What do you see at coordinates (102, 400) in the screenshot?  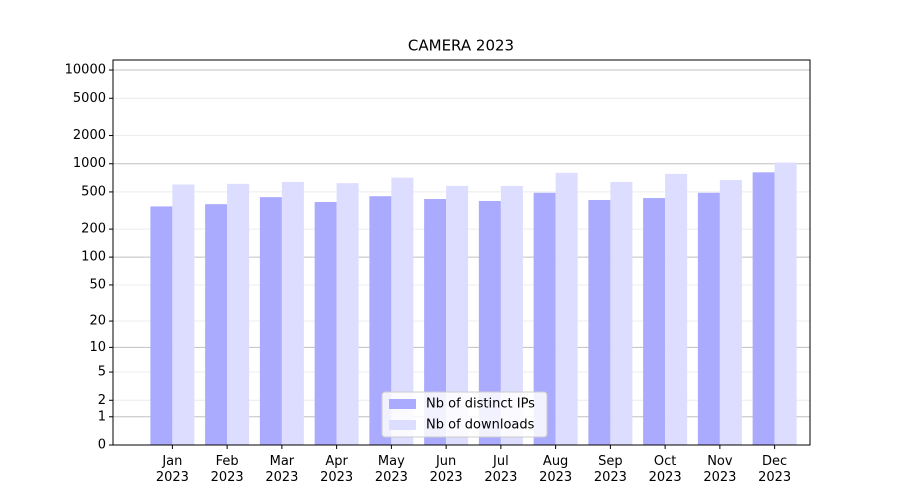 I see `y-tick-label: 2` at bounding box center [102, 400].